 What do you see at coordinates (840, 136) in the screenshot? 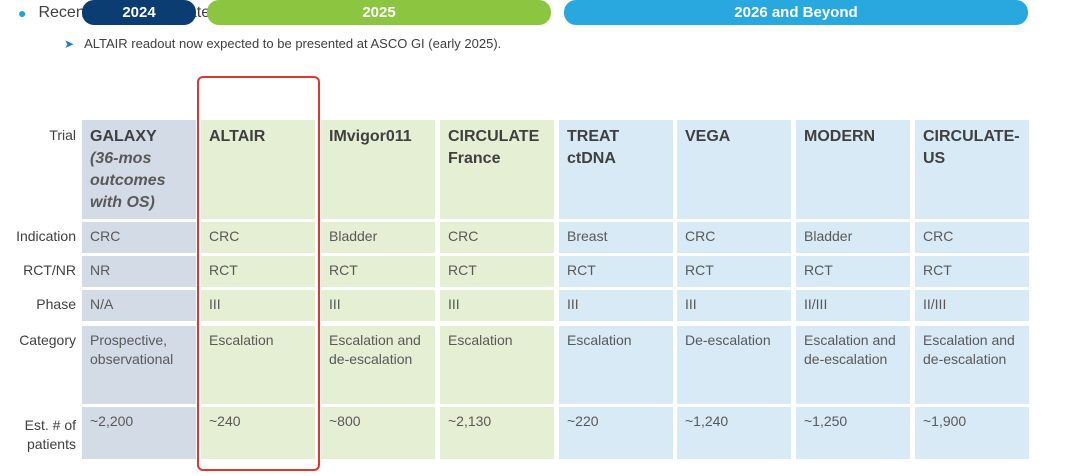
I see `trial-name: MODERN` at bounding box center [840, 136].